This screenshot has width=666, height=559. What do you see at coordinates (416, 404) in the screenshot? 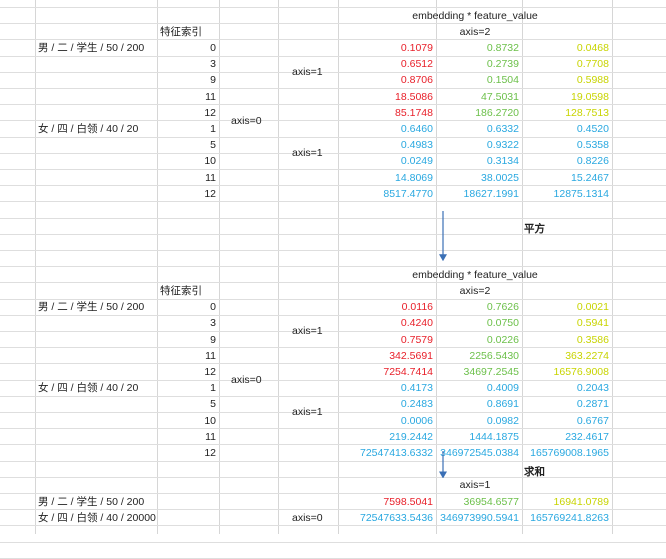
I see `value-cell: 0.2483` at bounding box center [416, 404].